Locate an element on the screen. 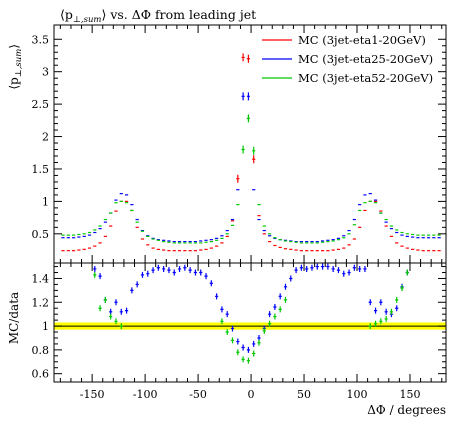 The height and width of the screenshot is (422, 461). main-y-tick-label: 1.5 is located at coordinates (41, 169).